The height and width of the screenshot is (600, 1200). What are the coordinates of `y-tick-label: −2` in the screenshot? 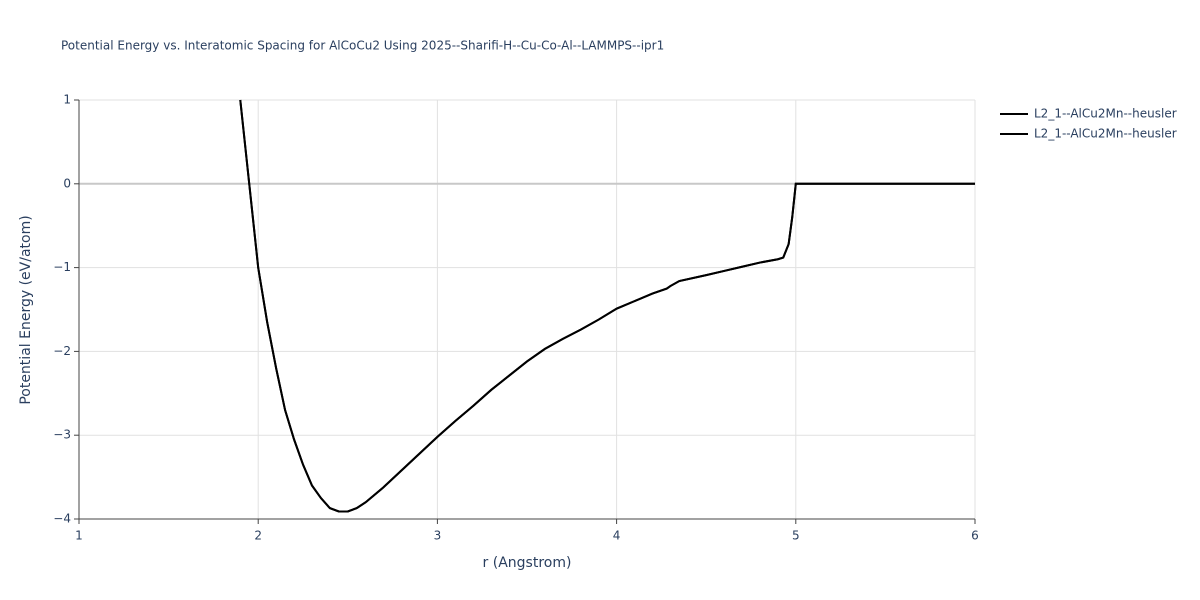 It's located at (62, 351).